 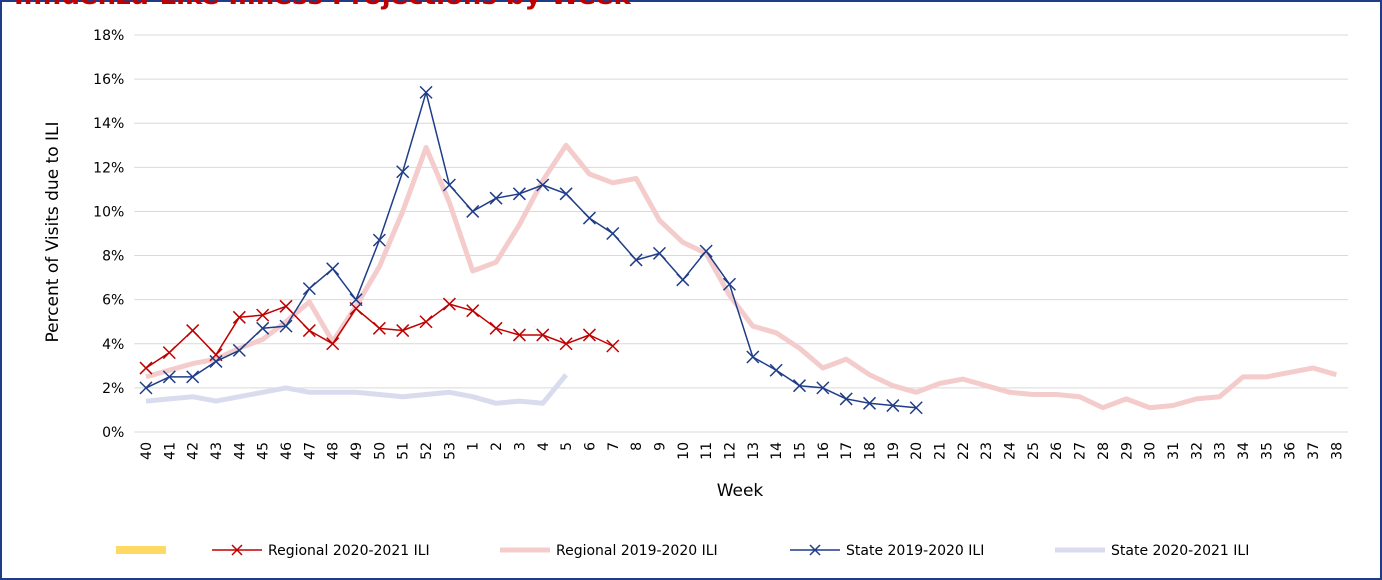 I want to click on y-tick-label: 4%, so click(x=113, y=345).